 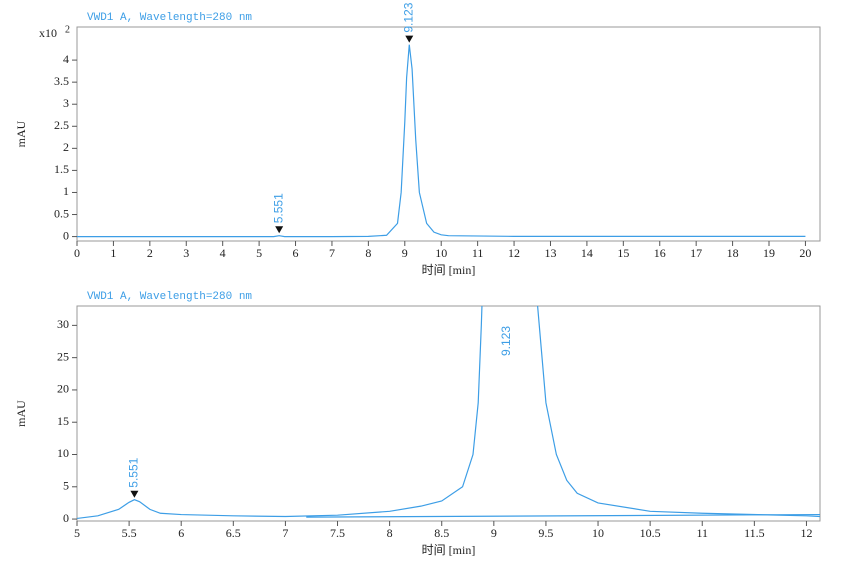 What do you see at coordinates (113, 253) in the screenshot?
I see `x-tick-label: 1` at bounding box center [113, 253].